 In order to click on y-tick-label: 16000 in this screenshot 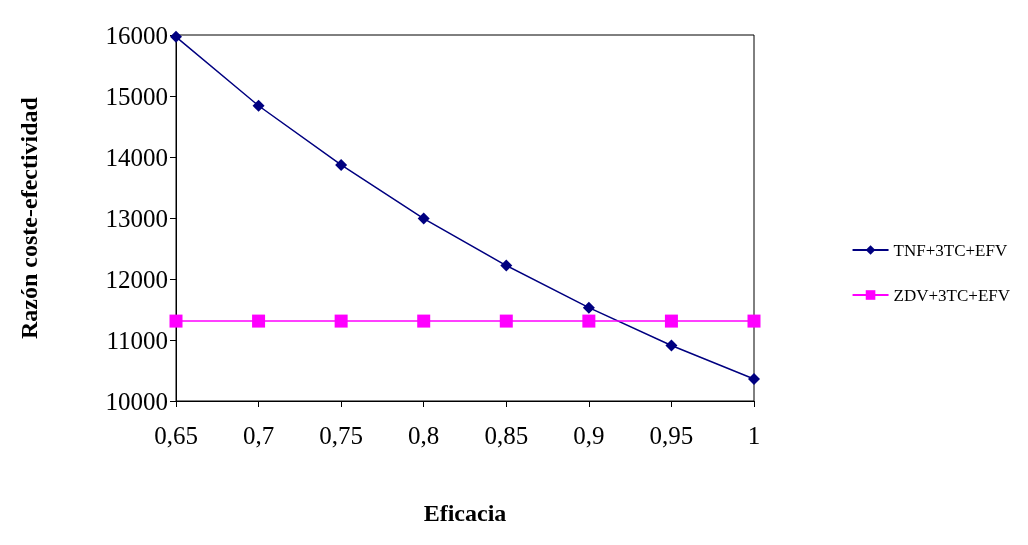, I will do `click(136, 35)`.